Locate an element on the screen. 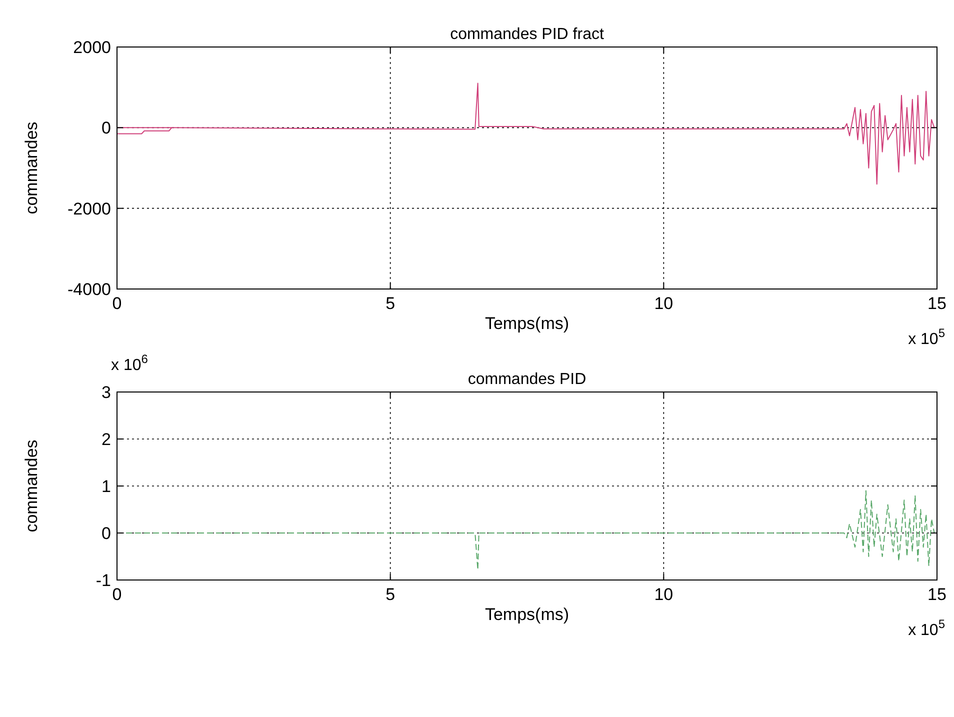 Image resolution: width=954 pixels, height=717 pixels. y-tick-label: 3 is located at coordinates (106, 392).